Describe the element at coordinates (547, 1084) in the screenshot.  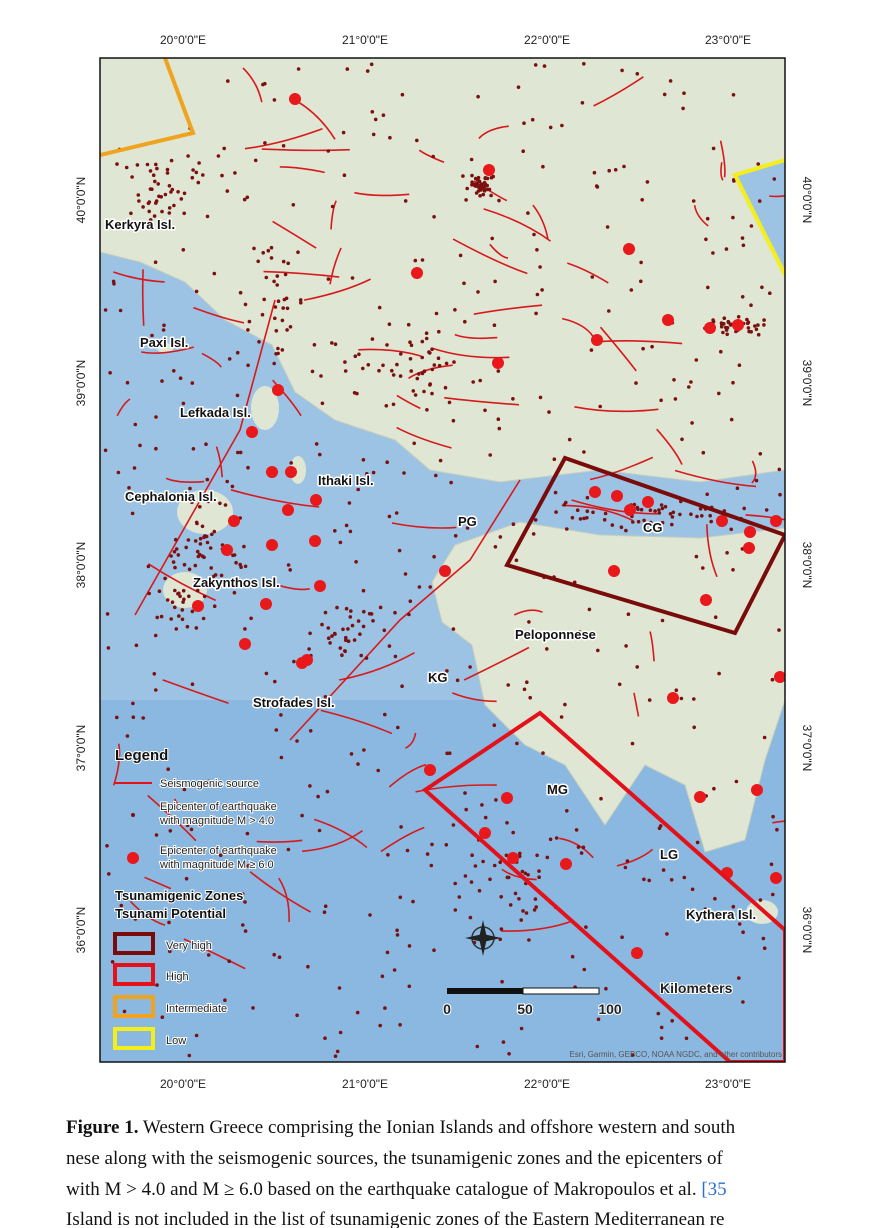
I see `lon-label: 22°0'0"E` at that location.